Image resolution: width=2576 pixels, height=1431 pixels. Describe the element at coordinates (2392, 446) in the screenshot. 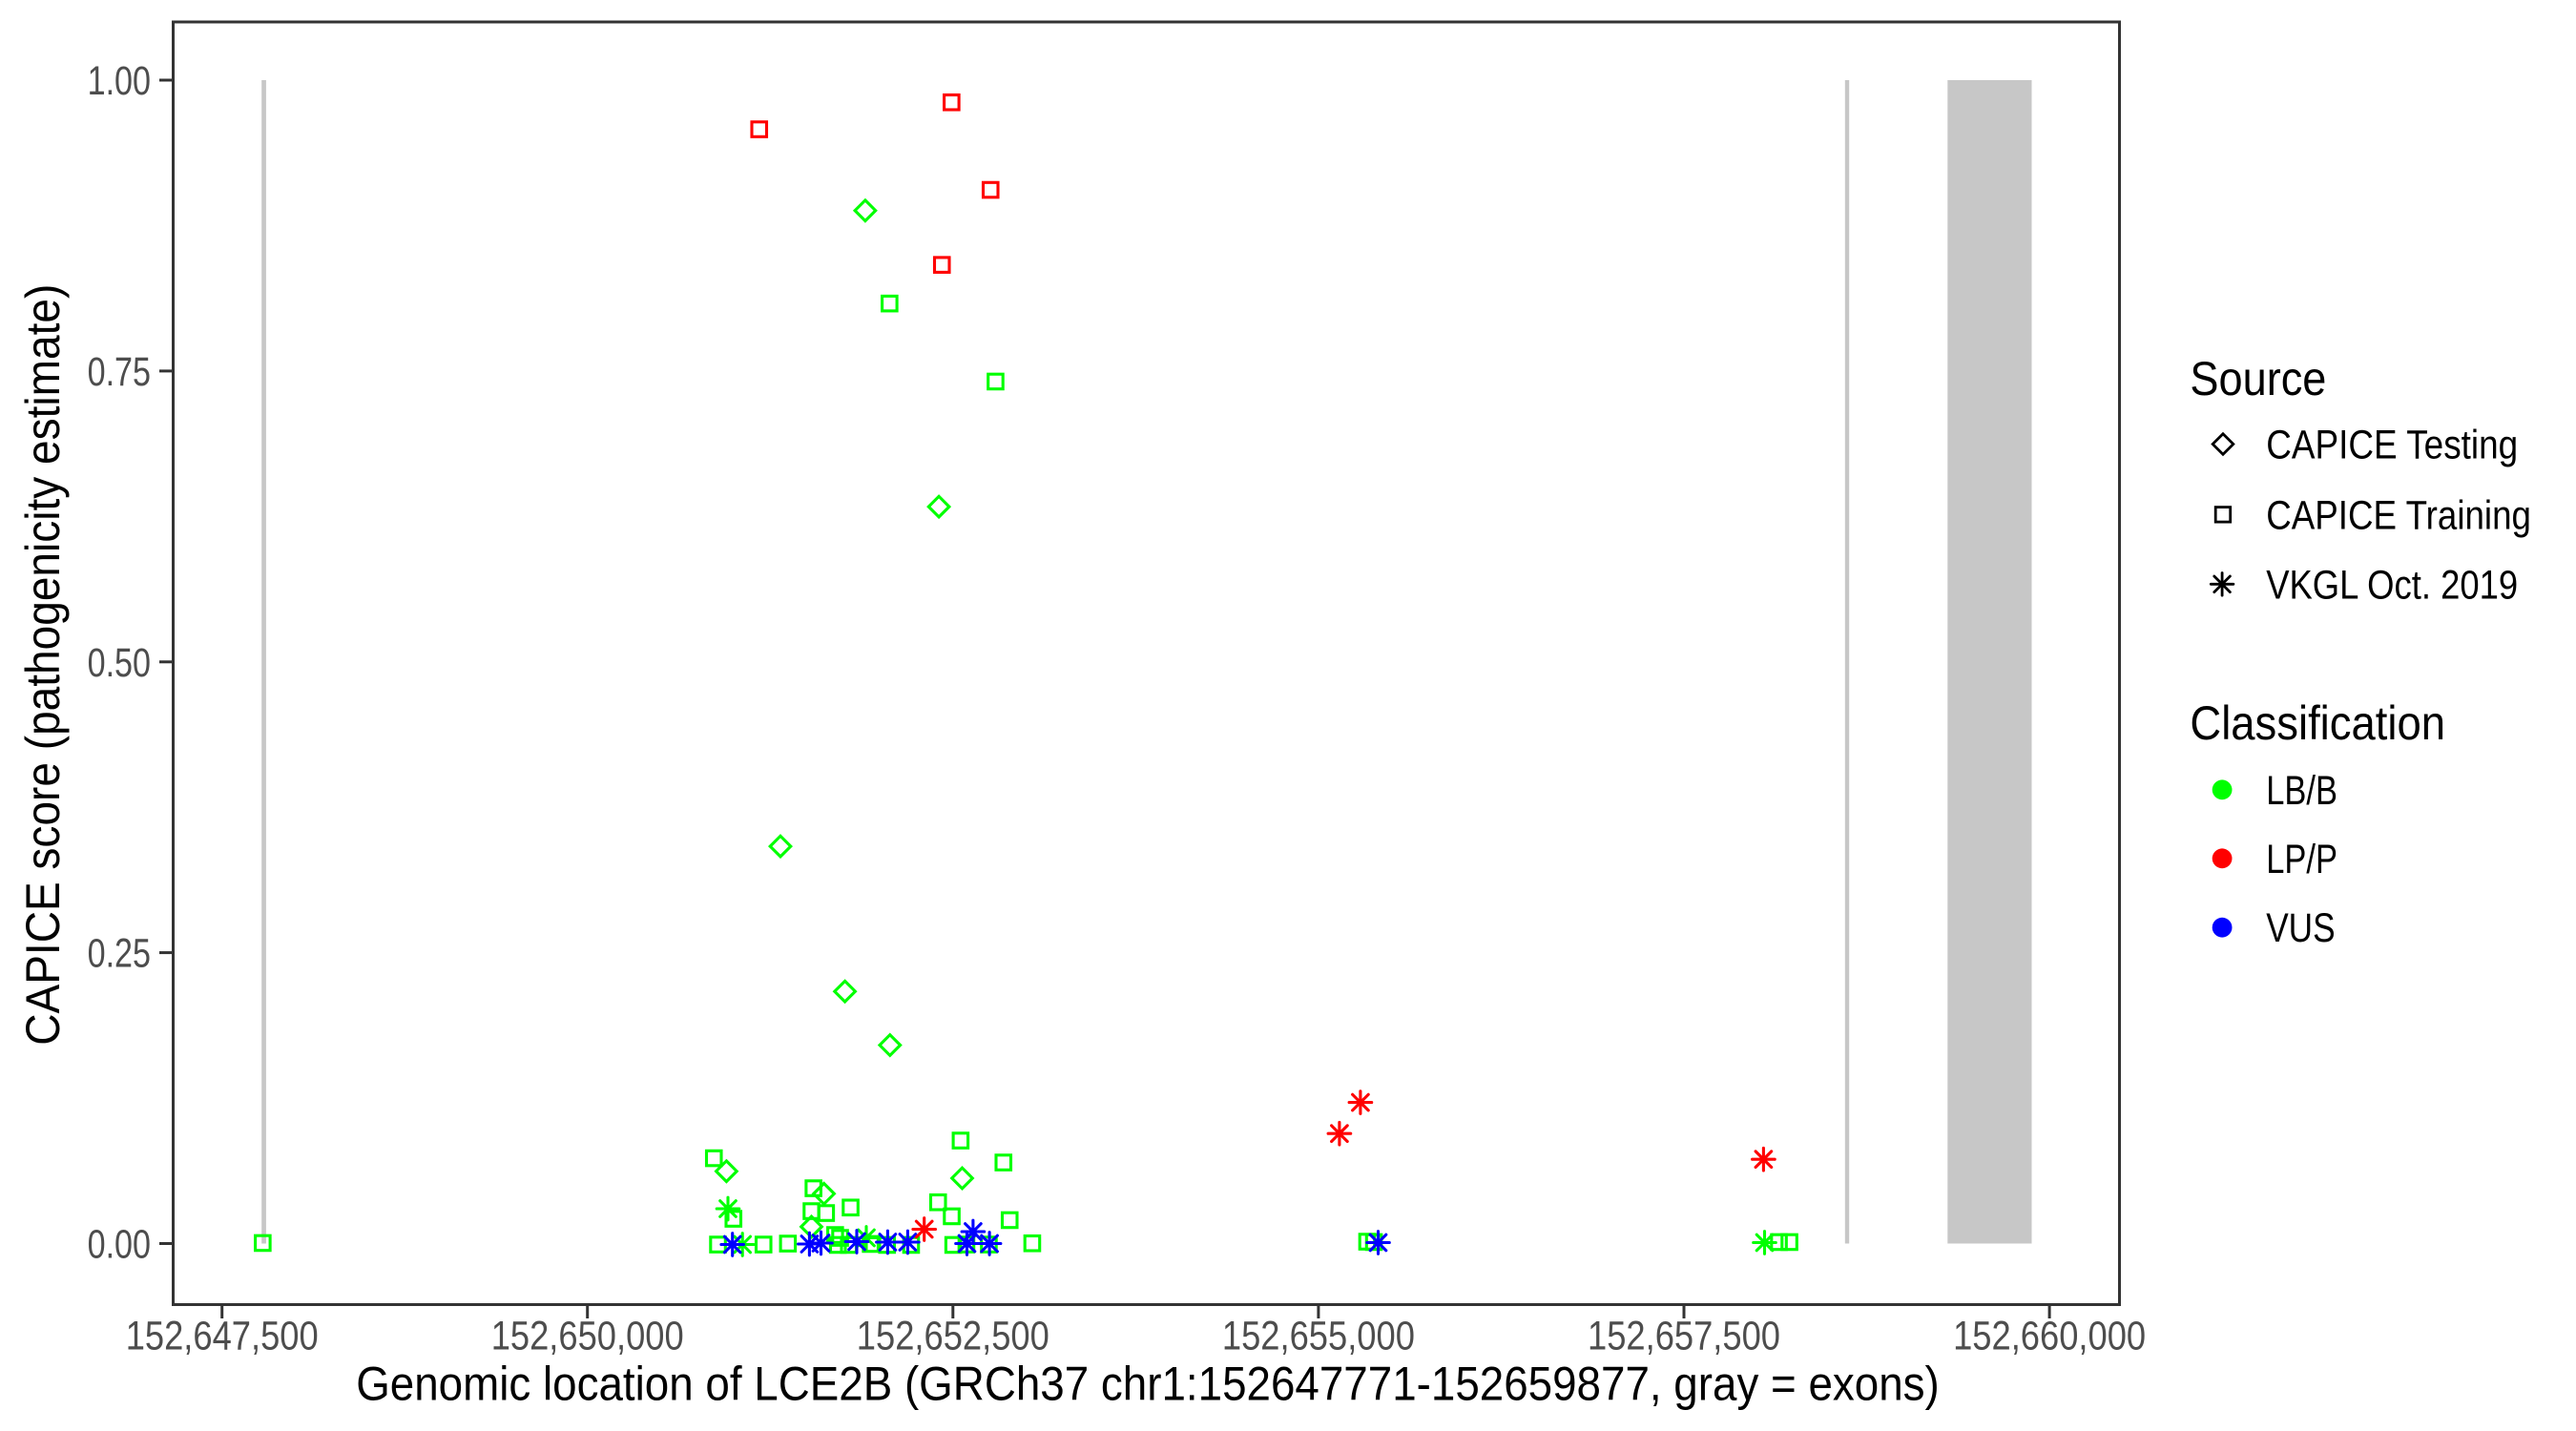

I see `svg-text: CAPICE Testing` at that location.